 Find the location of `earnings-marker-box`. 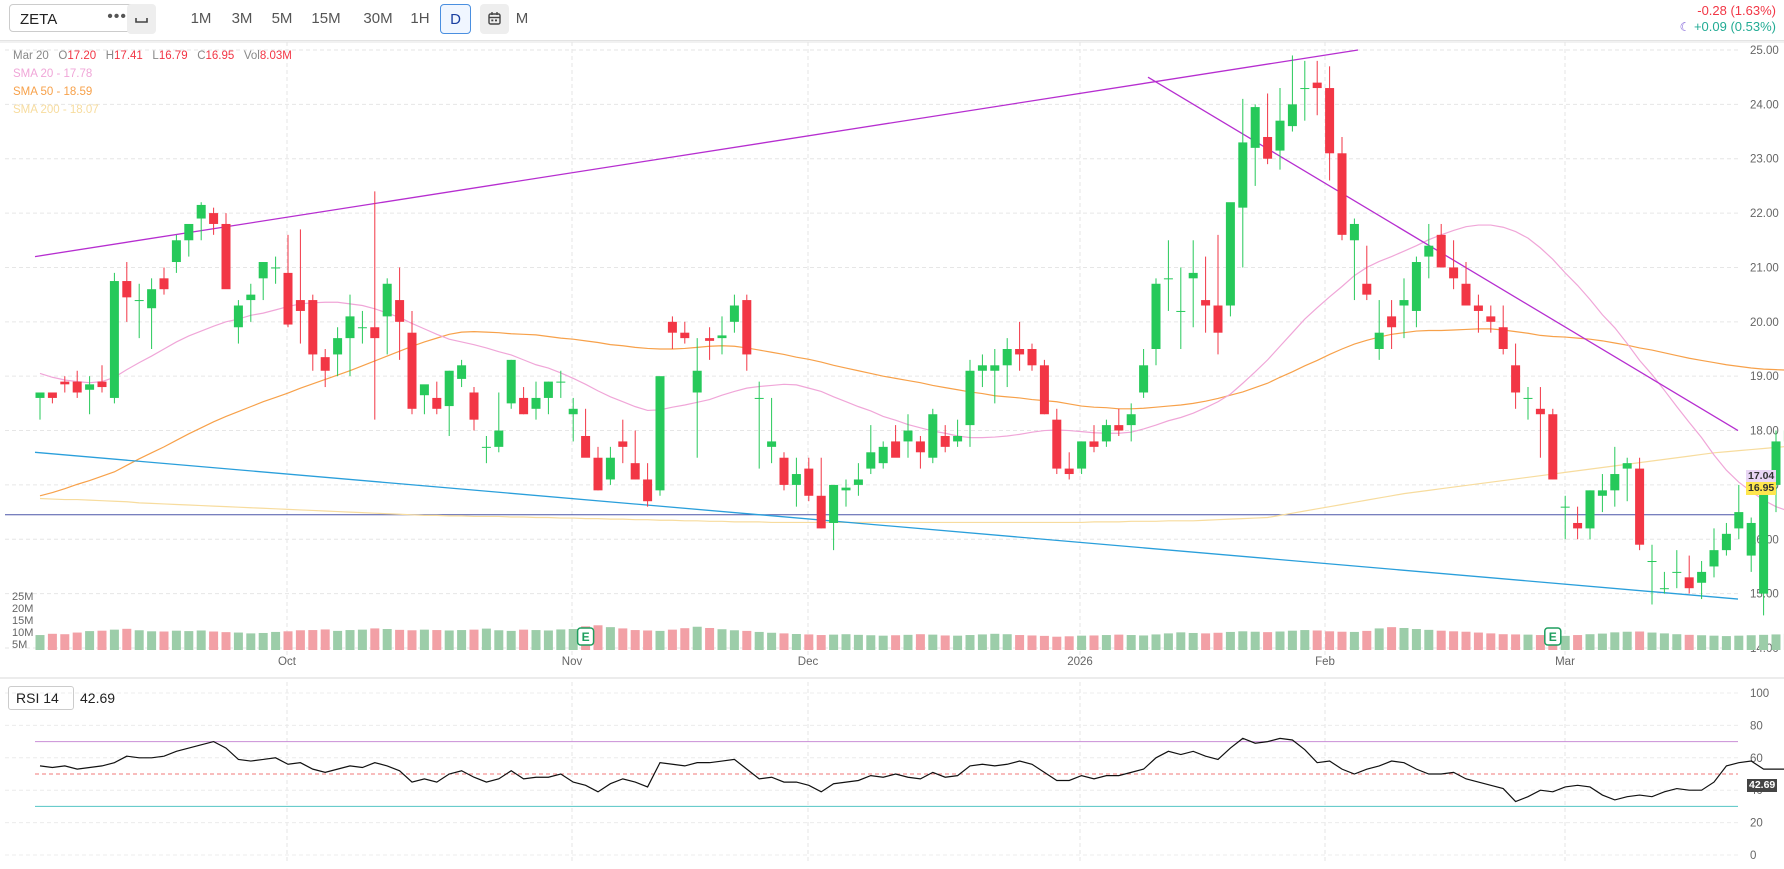

earnings-marker-box is located at coordinates (585, 636).